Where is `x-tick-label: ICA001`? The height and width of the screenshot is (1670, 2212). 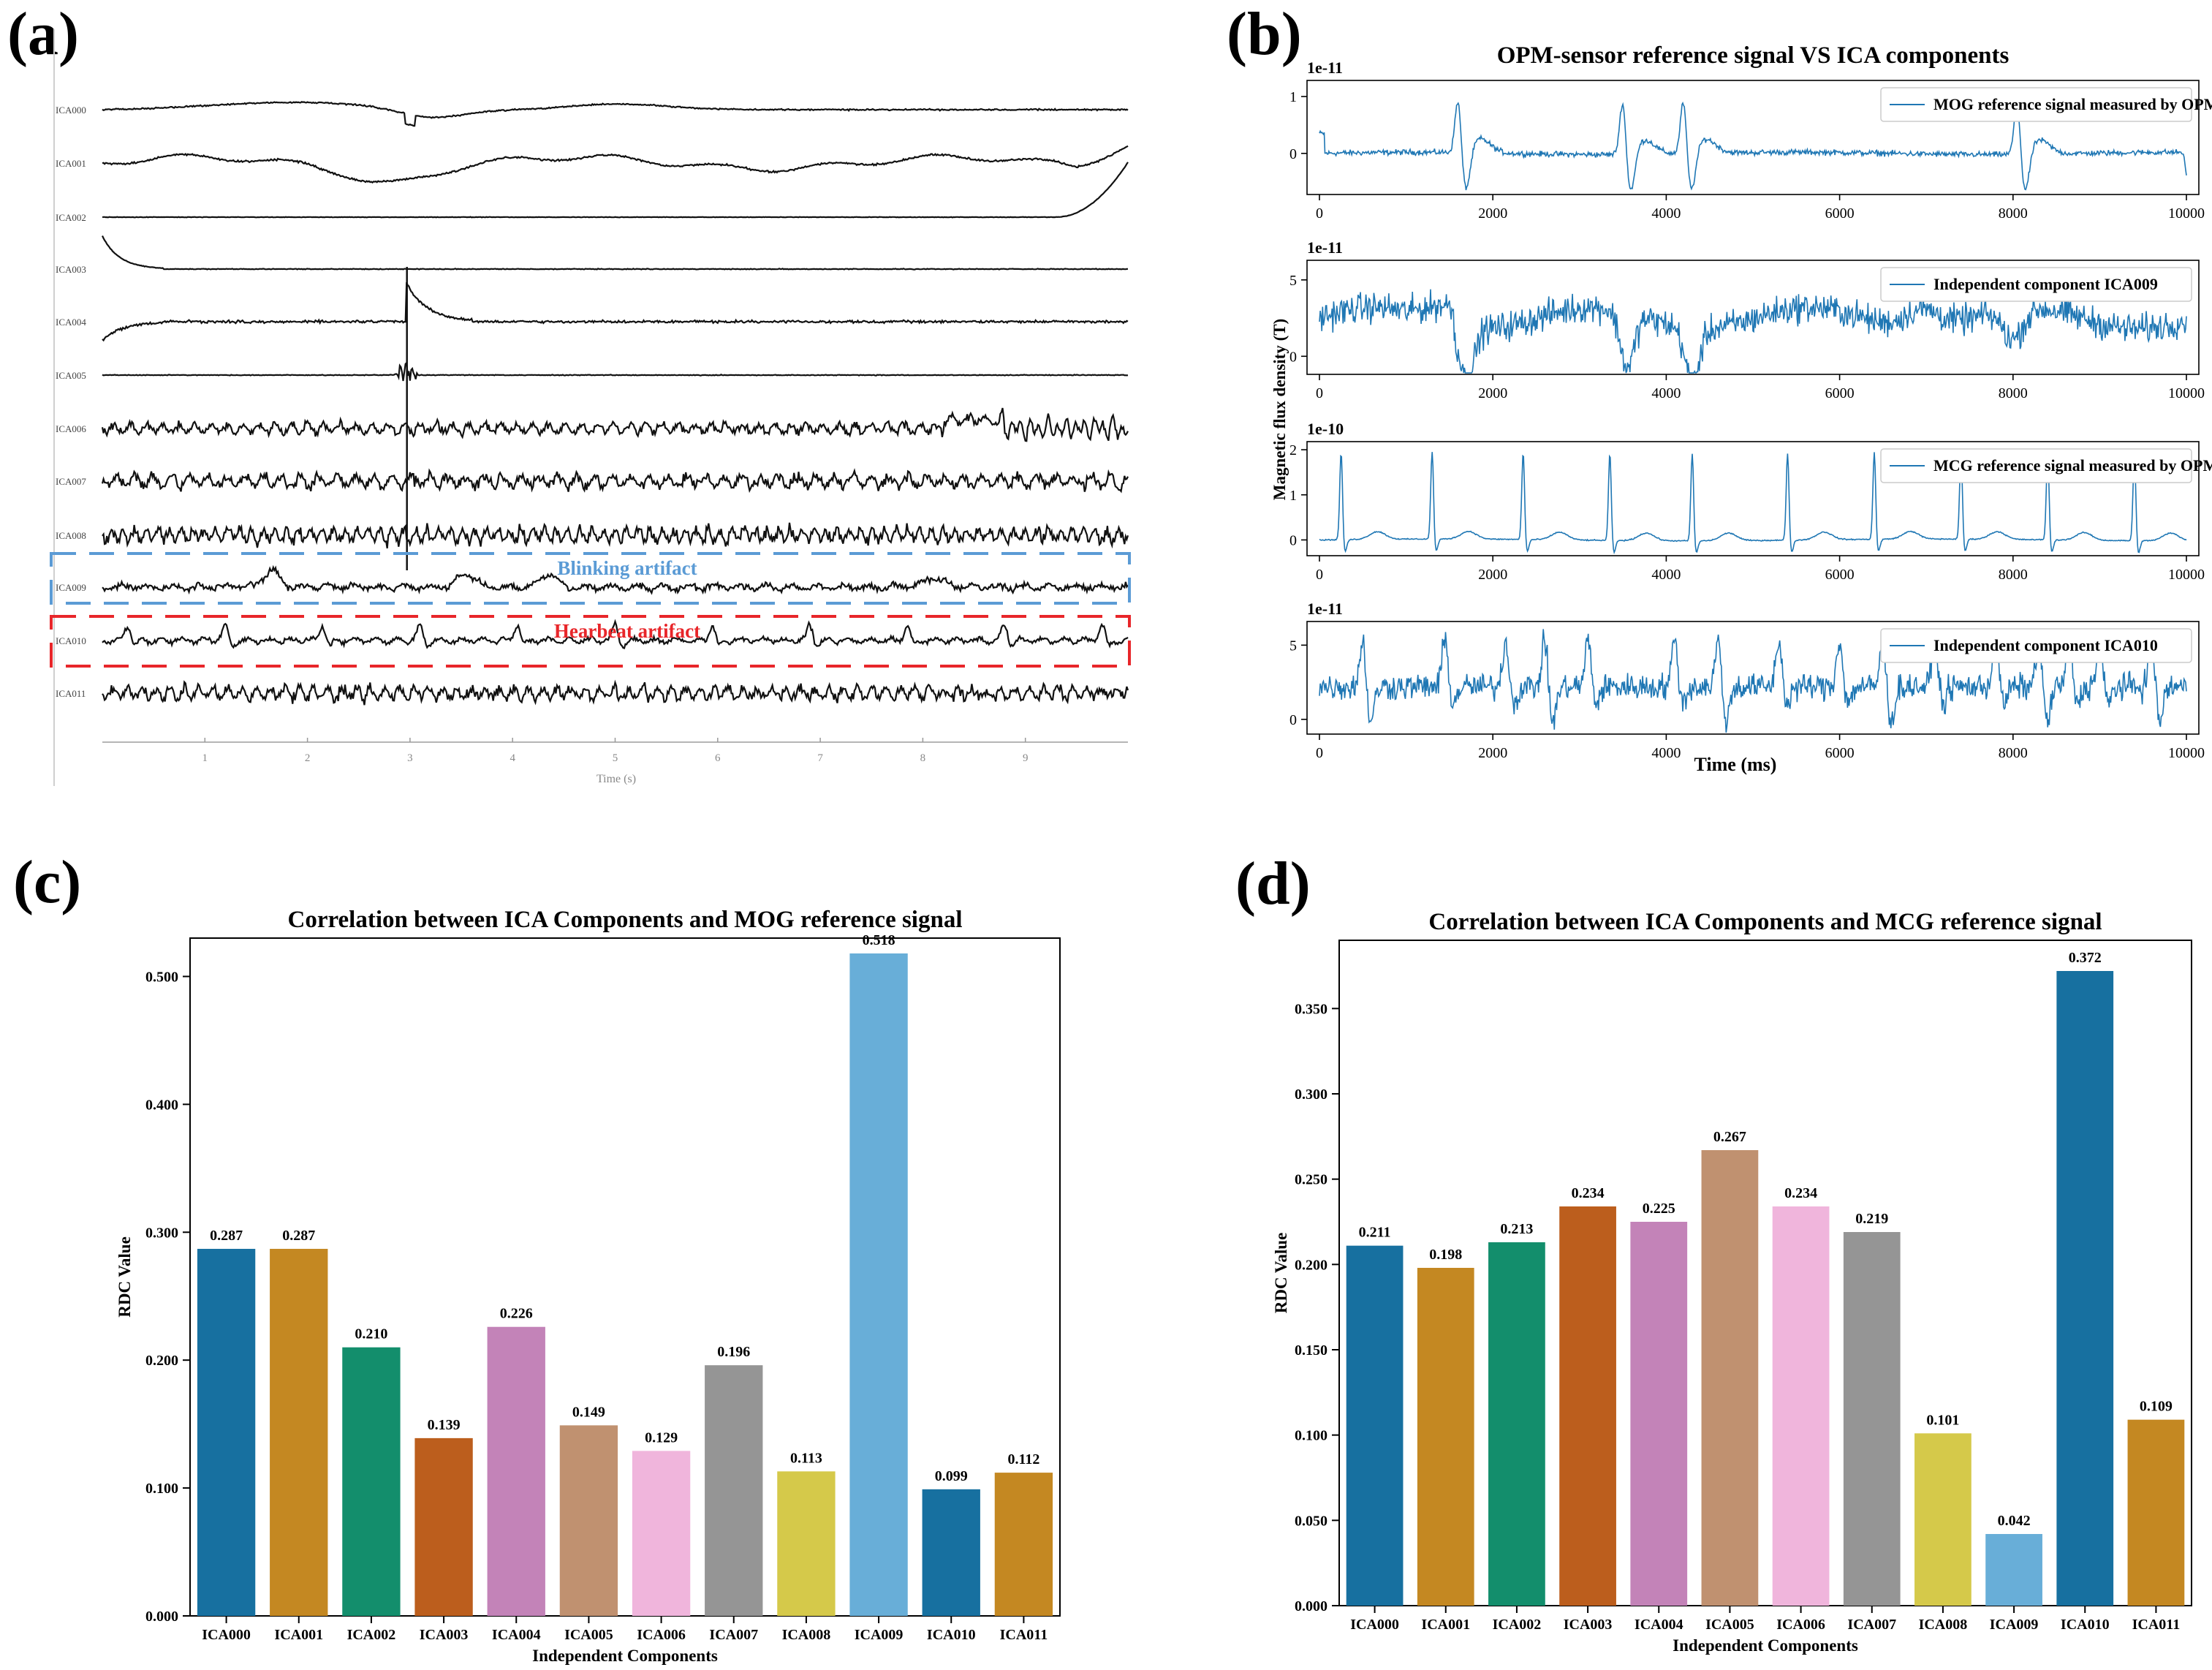 x-tick-label: ICA001 is located at coordinates (299, 1635).